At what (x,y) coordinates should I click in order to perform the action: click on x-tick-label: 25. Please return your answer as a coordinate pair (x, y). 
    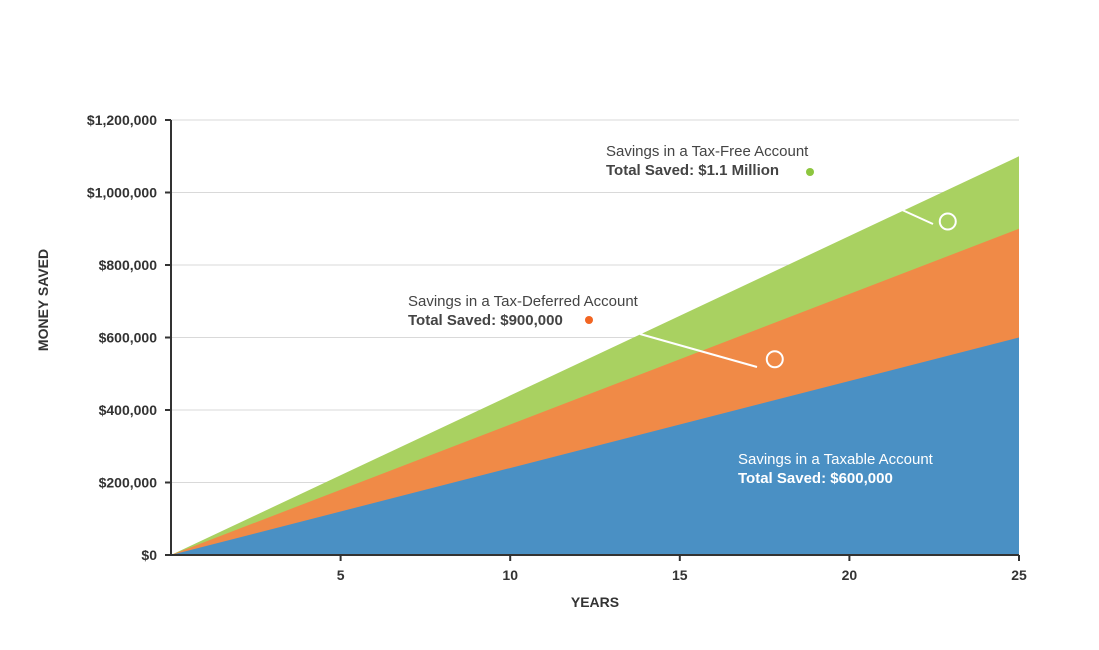
    Looking at the image, I should click on (1019, 575).